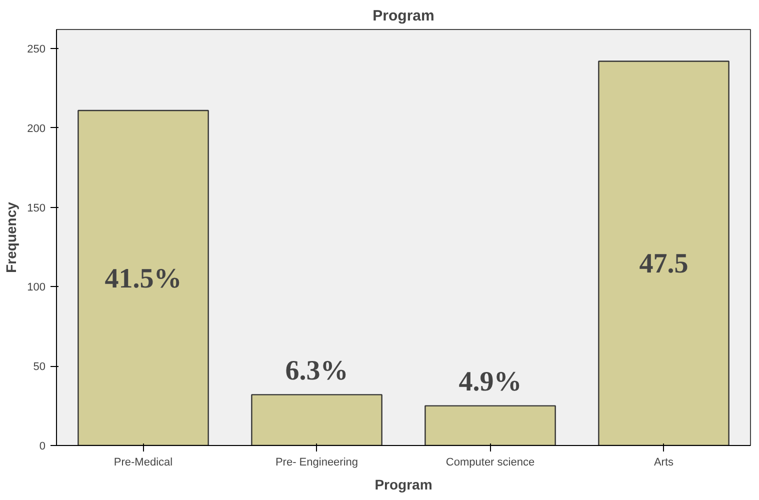  What do you see at coordinates (36, 208) in the screenshot?
I see `y-tick-label: 150` at bounding box center [36, 208].